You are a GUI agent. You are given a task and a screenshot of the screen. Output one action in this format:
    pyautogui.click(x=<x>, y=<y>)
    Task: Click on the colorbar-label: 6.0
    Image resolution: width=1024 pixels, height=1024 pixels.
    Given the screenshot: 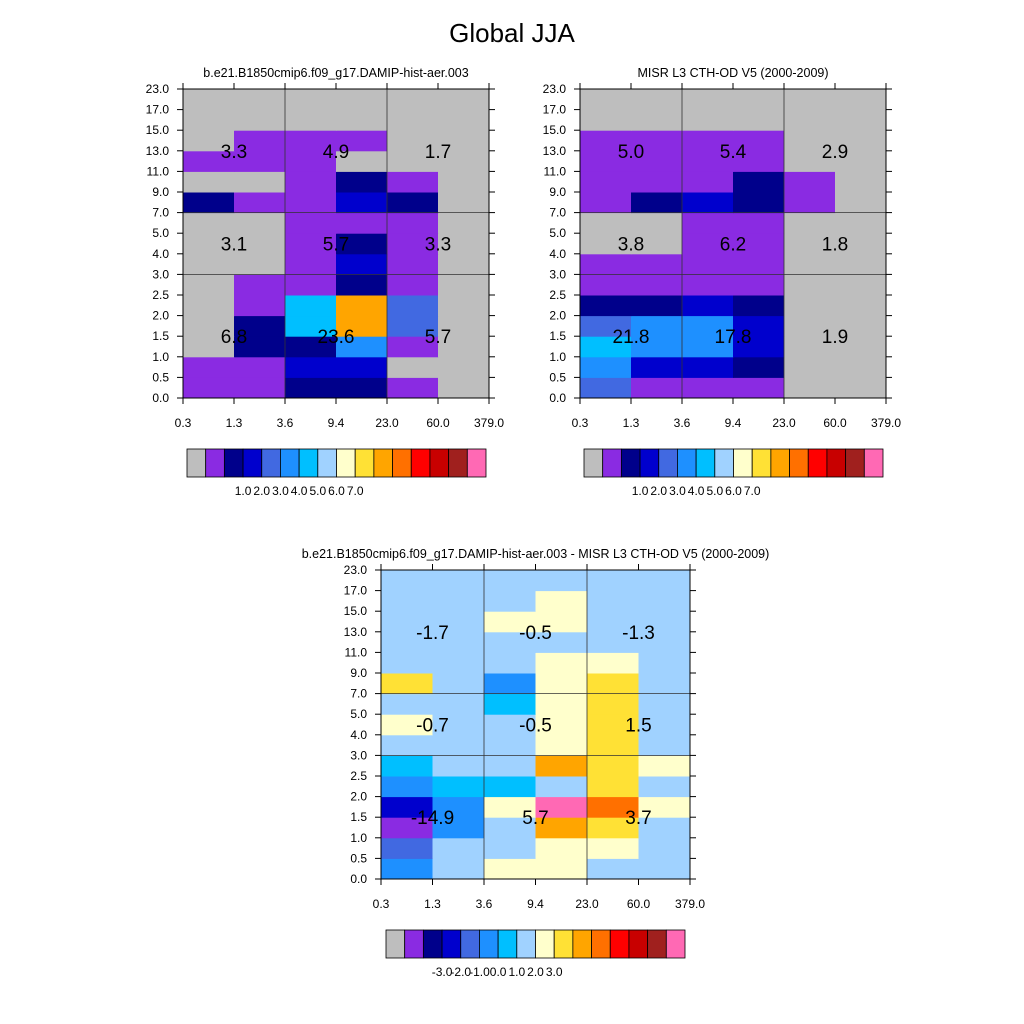 What is the action you would take?
    pyautogui.click(x=733, y=491)
    